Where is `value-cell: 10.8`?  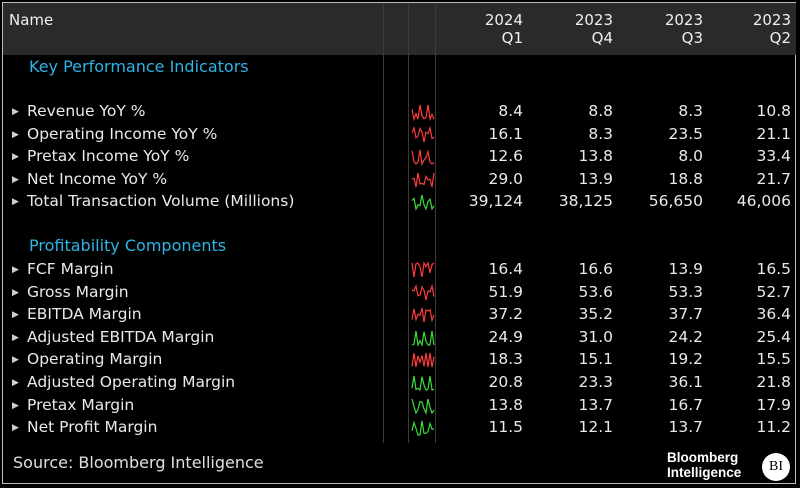 value-cell: 10.8 is located at coordinates (773, 111).